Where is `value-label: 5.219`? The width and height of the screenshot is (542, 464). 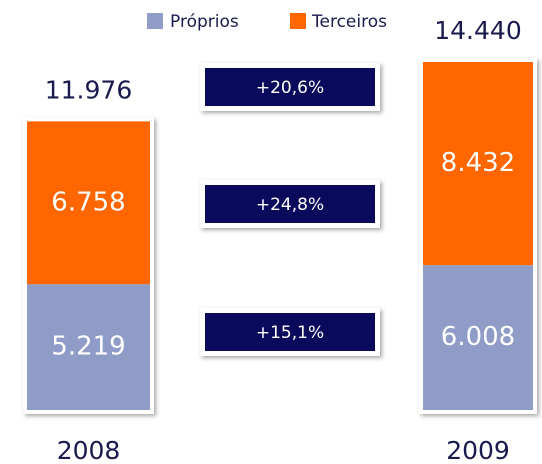 value-label: 5.219 is located at coordinates (88, 347).